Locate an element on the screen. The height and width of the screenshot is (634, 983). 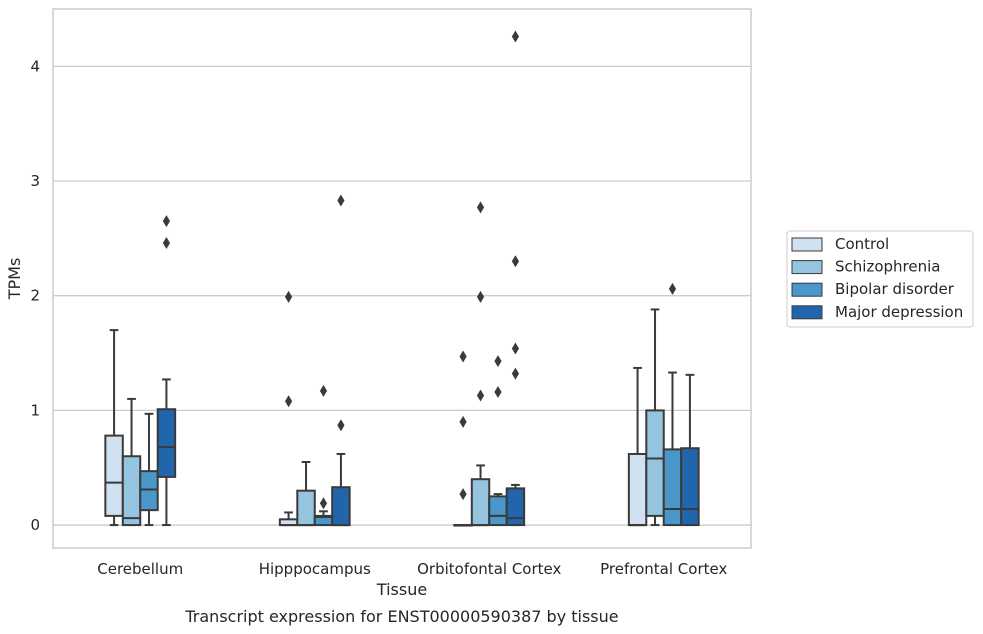
x-tick-label: Orbitofontal Cortex is located at coordinates (489, 569).